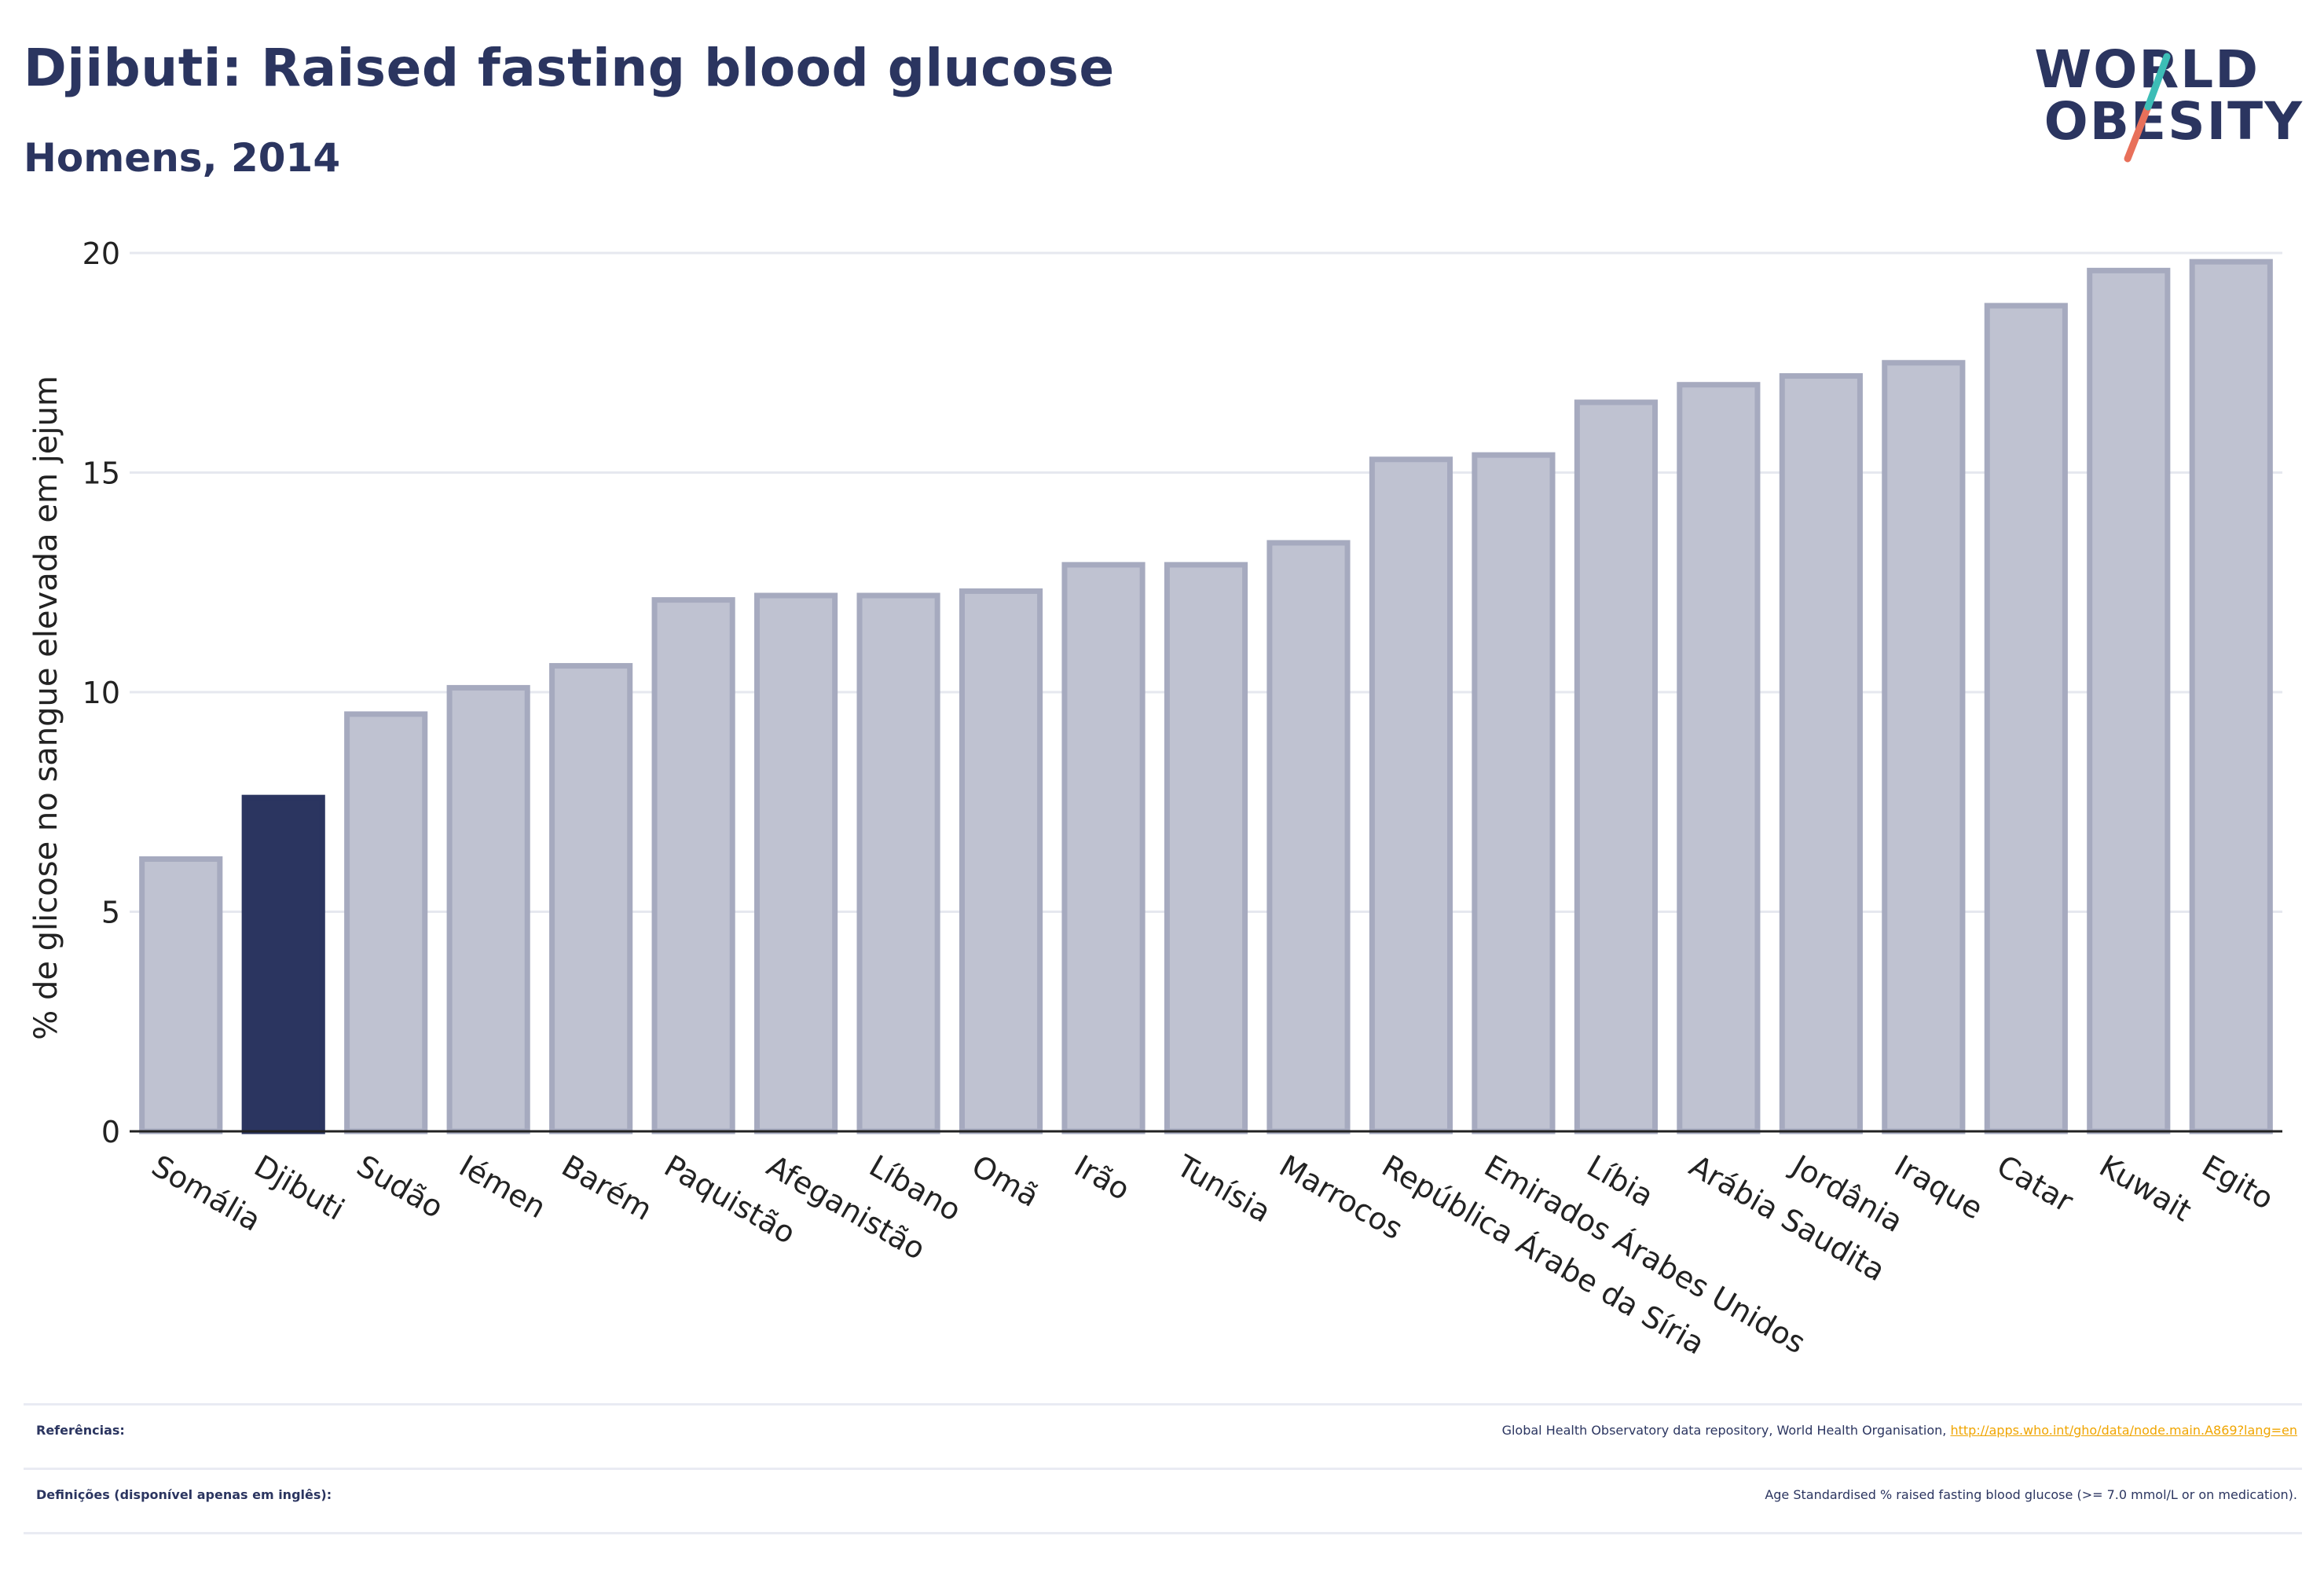  I want to click on y-axis-ticks: 0 5 10 15 20, so click(101, 692).